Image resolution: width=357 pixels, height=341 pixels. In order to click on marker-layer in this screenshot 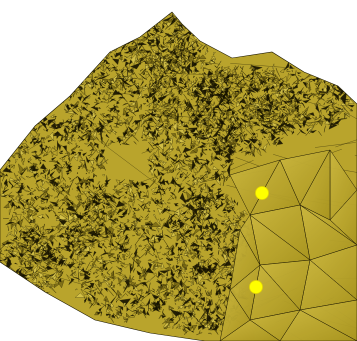, I will do `click(259, 240)`.